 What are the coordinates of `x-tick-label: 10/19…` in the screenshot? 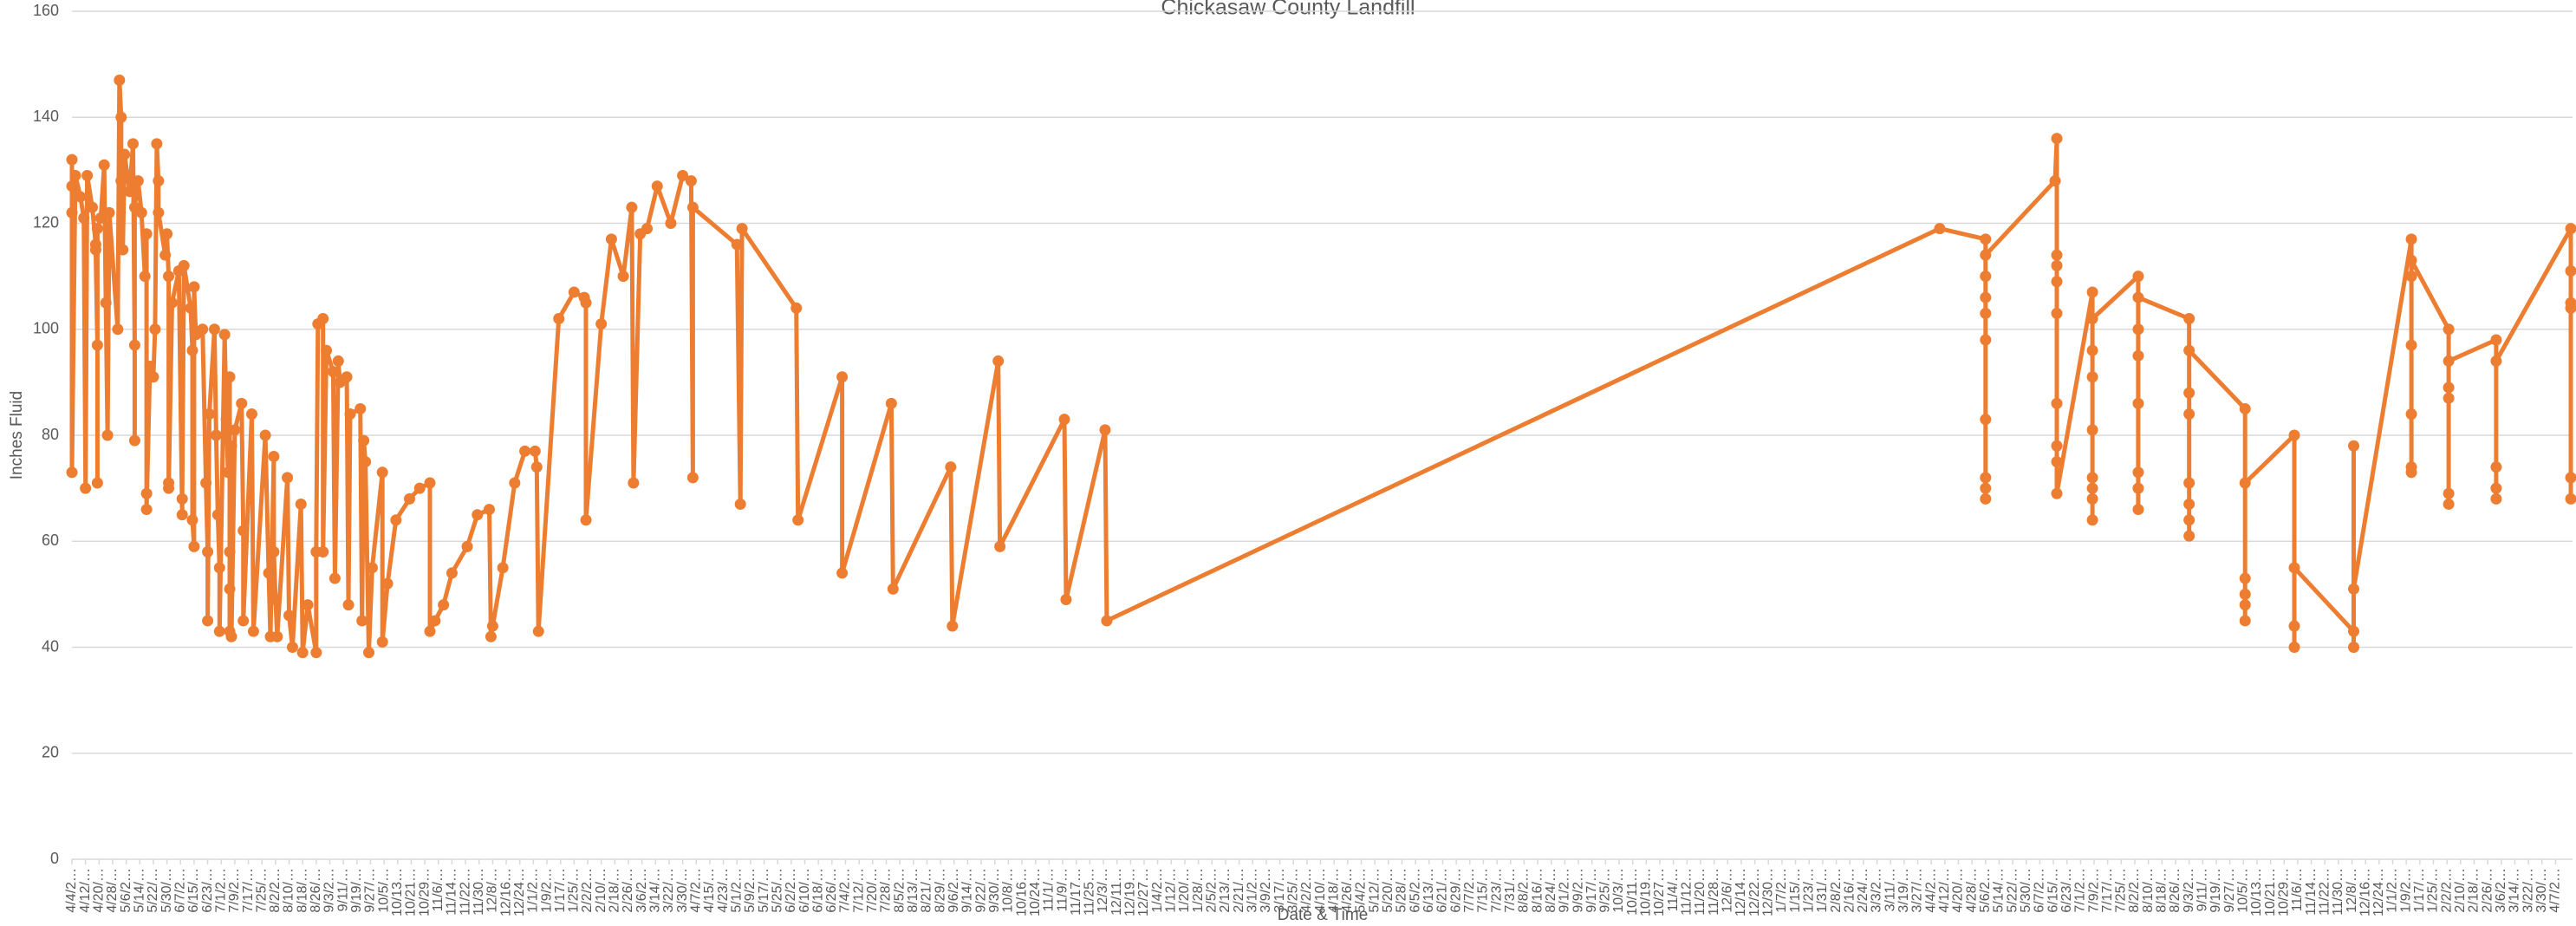 It's located at (1646, 892).